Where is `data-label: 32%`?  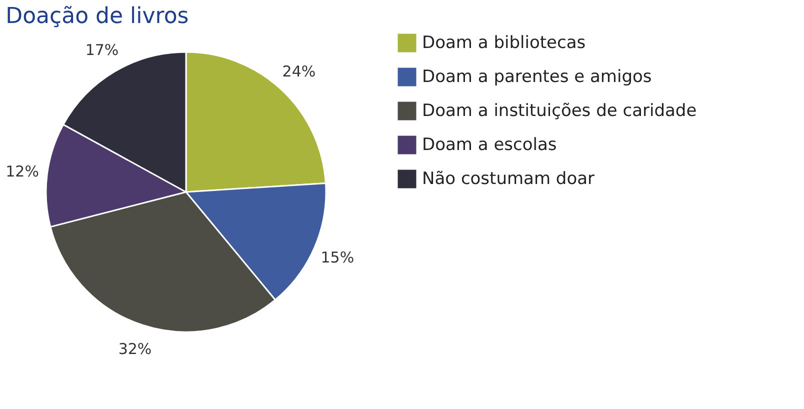 data-label: 32% is located at coordinates (135, 349).